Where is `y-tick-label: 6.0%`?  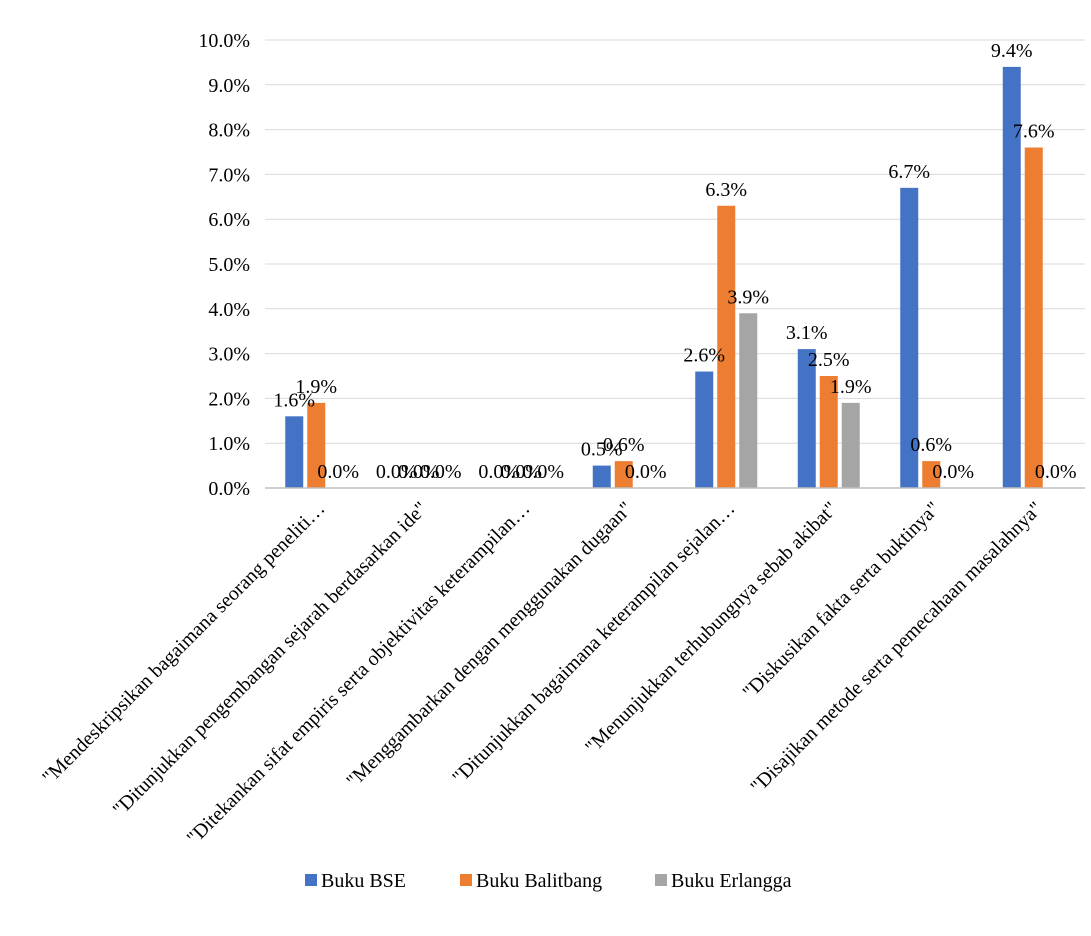 y-tick-label: 6.0% is located at coordinates (229, 220).